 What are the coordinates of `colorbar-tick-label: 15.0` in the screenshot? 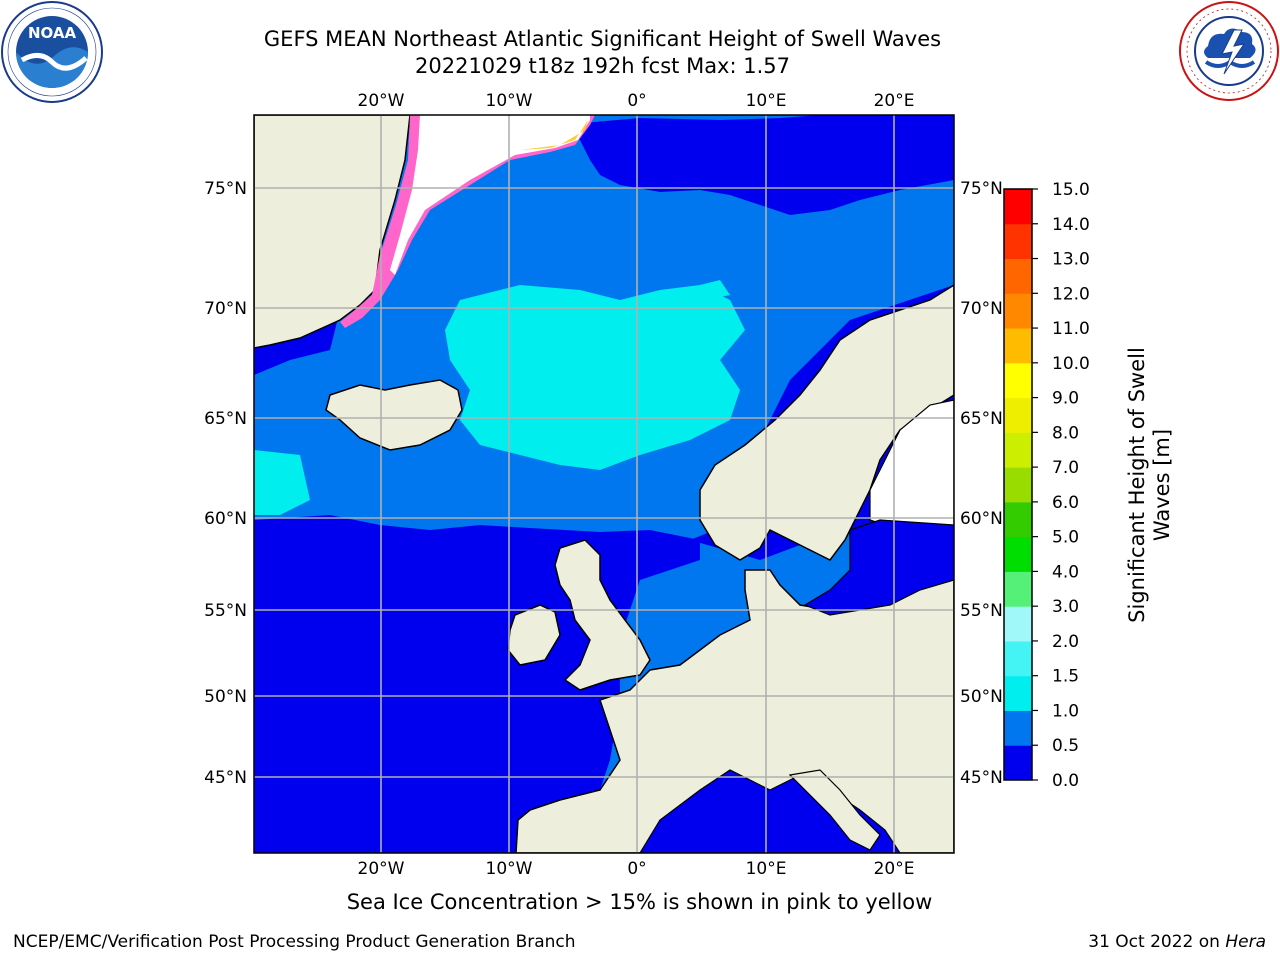 It's located at (1071, 190).